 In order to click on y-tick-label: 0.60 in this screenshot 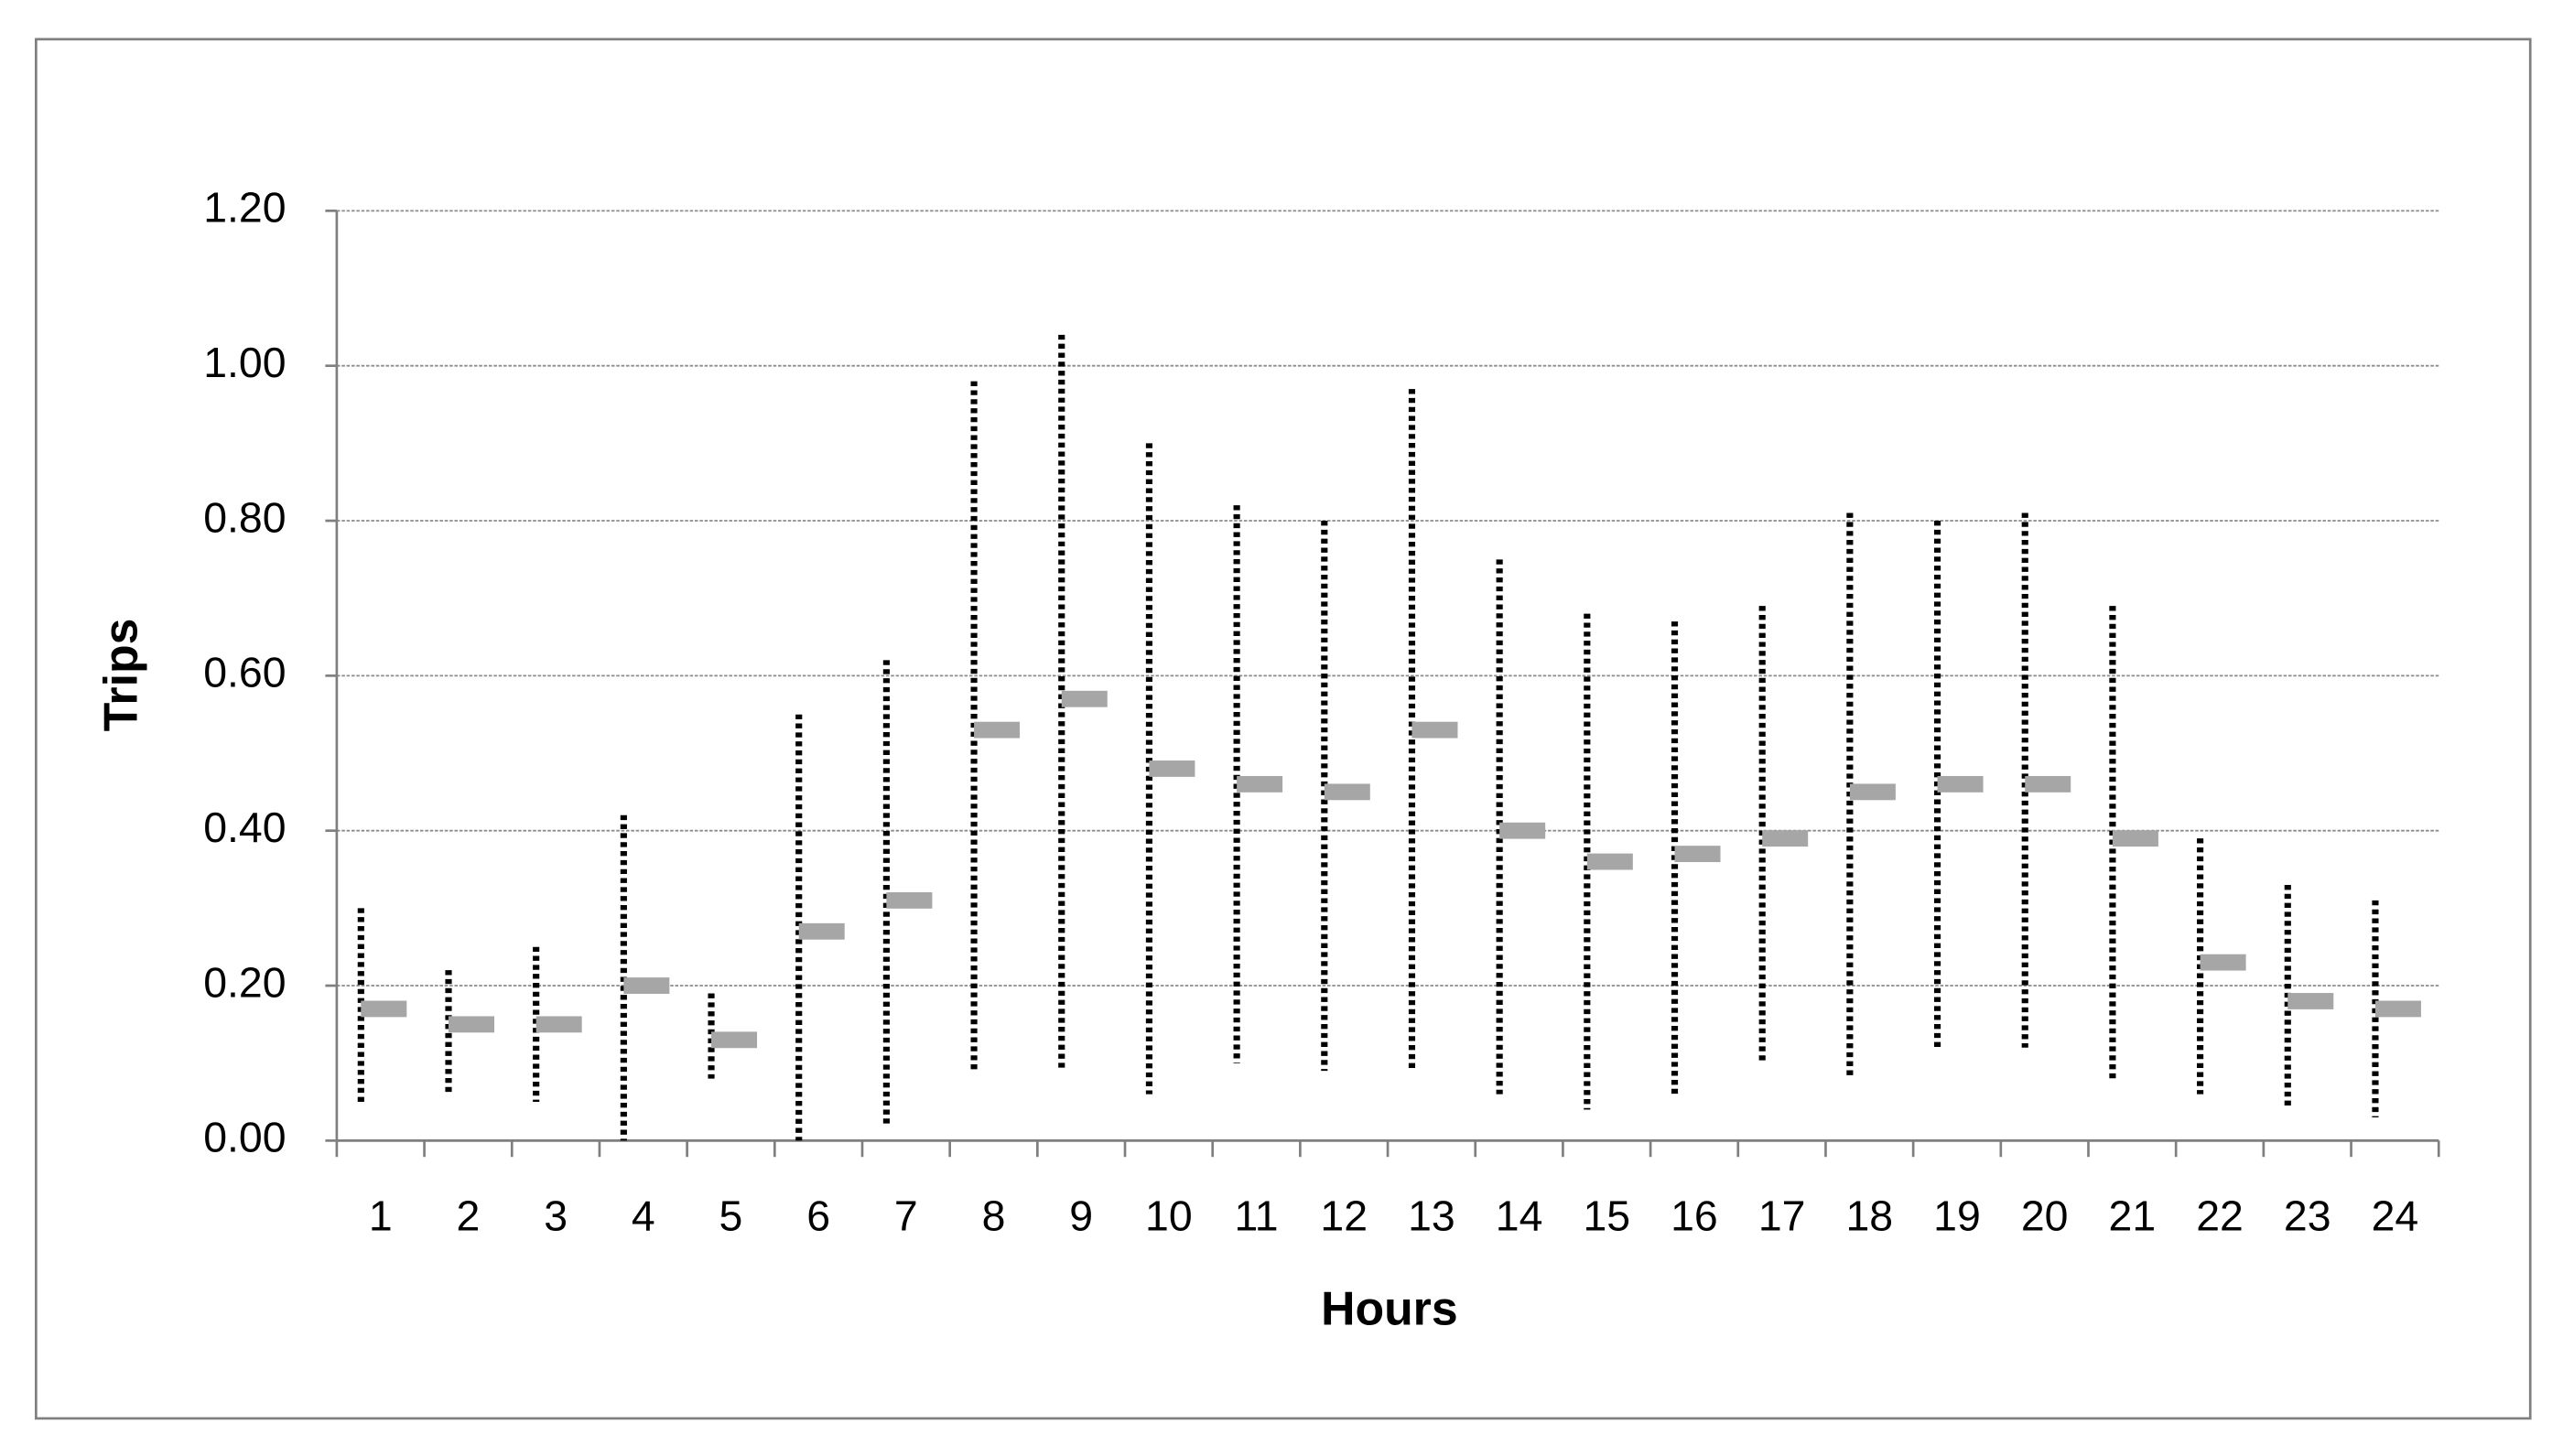, I will do `click(244, 672)`.